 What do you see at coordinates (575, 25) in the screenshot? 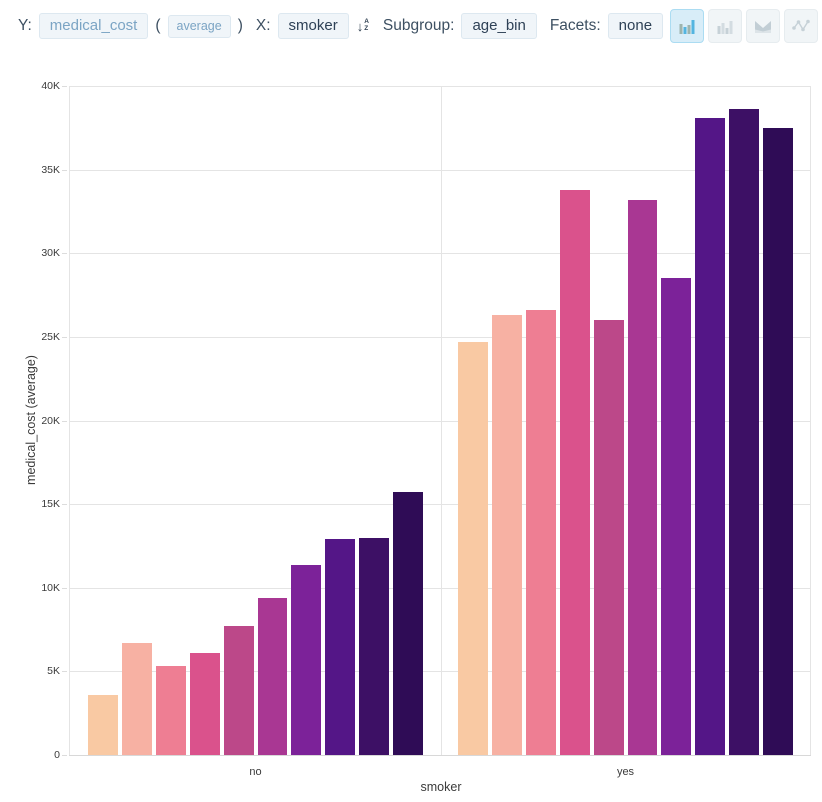
I see `facets-label: Facets:` at bounding box center [575, 25].